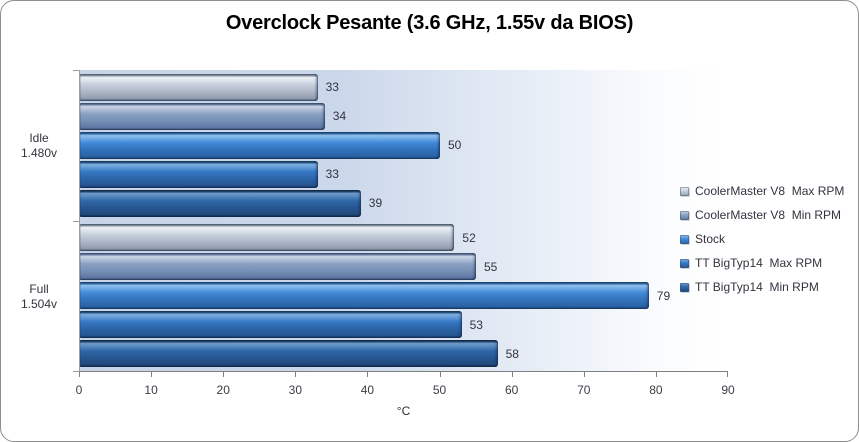 This screenshot has width=859, height=442. Describe the element at coordinates (404, 203) in the screenshot. I see `bar-row: 39` at that location.